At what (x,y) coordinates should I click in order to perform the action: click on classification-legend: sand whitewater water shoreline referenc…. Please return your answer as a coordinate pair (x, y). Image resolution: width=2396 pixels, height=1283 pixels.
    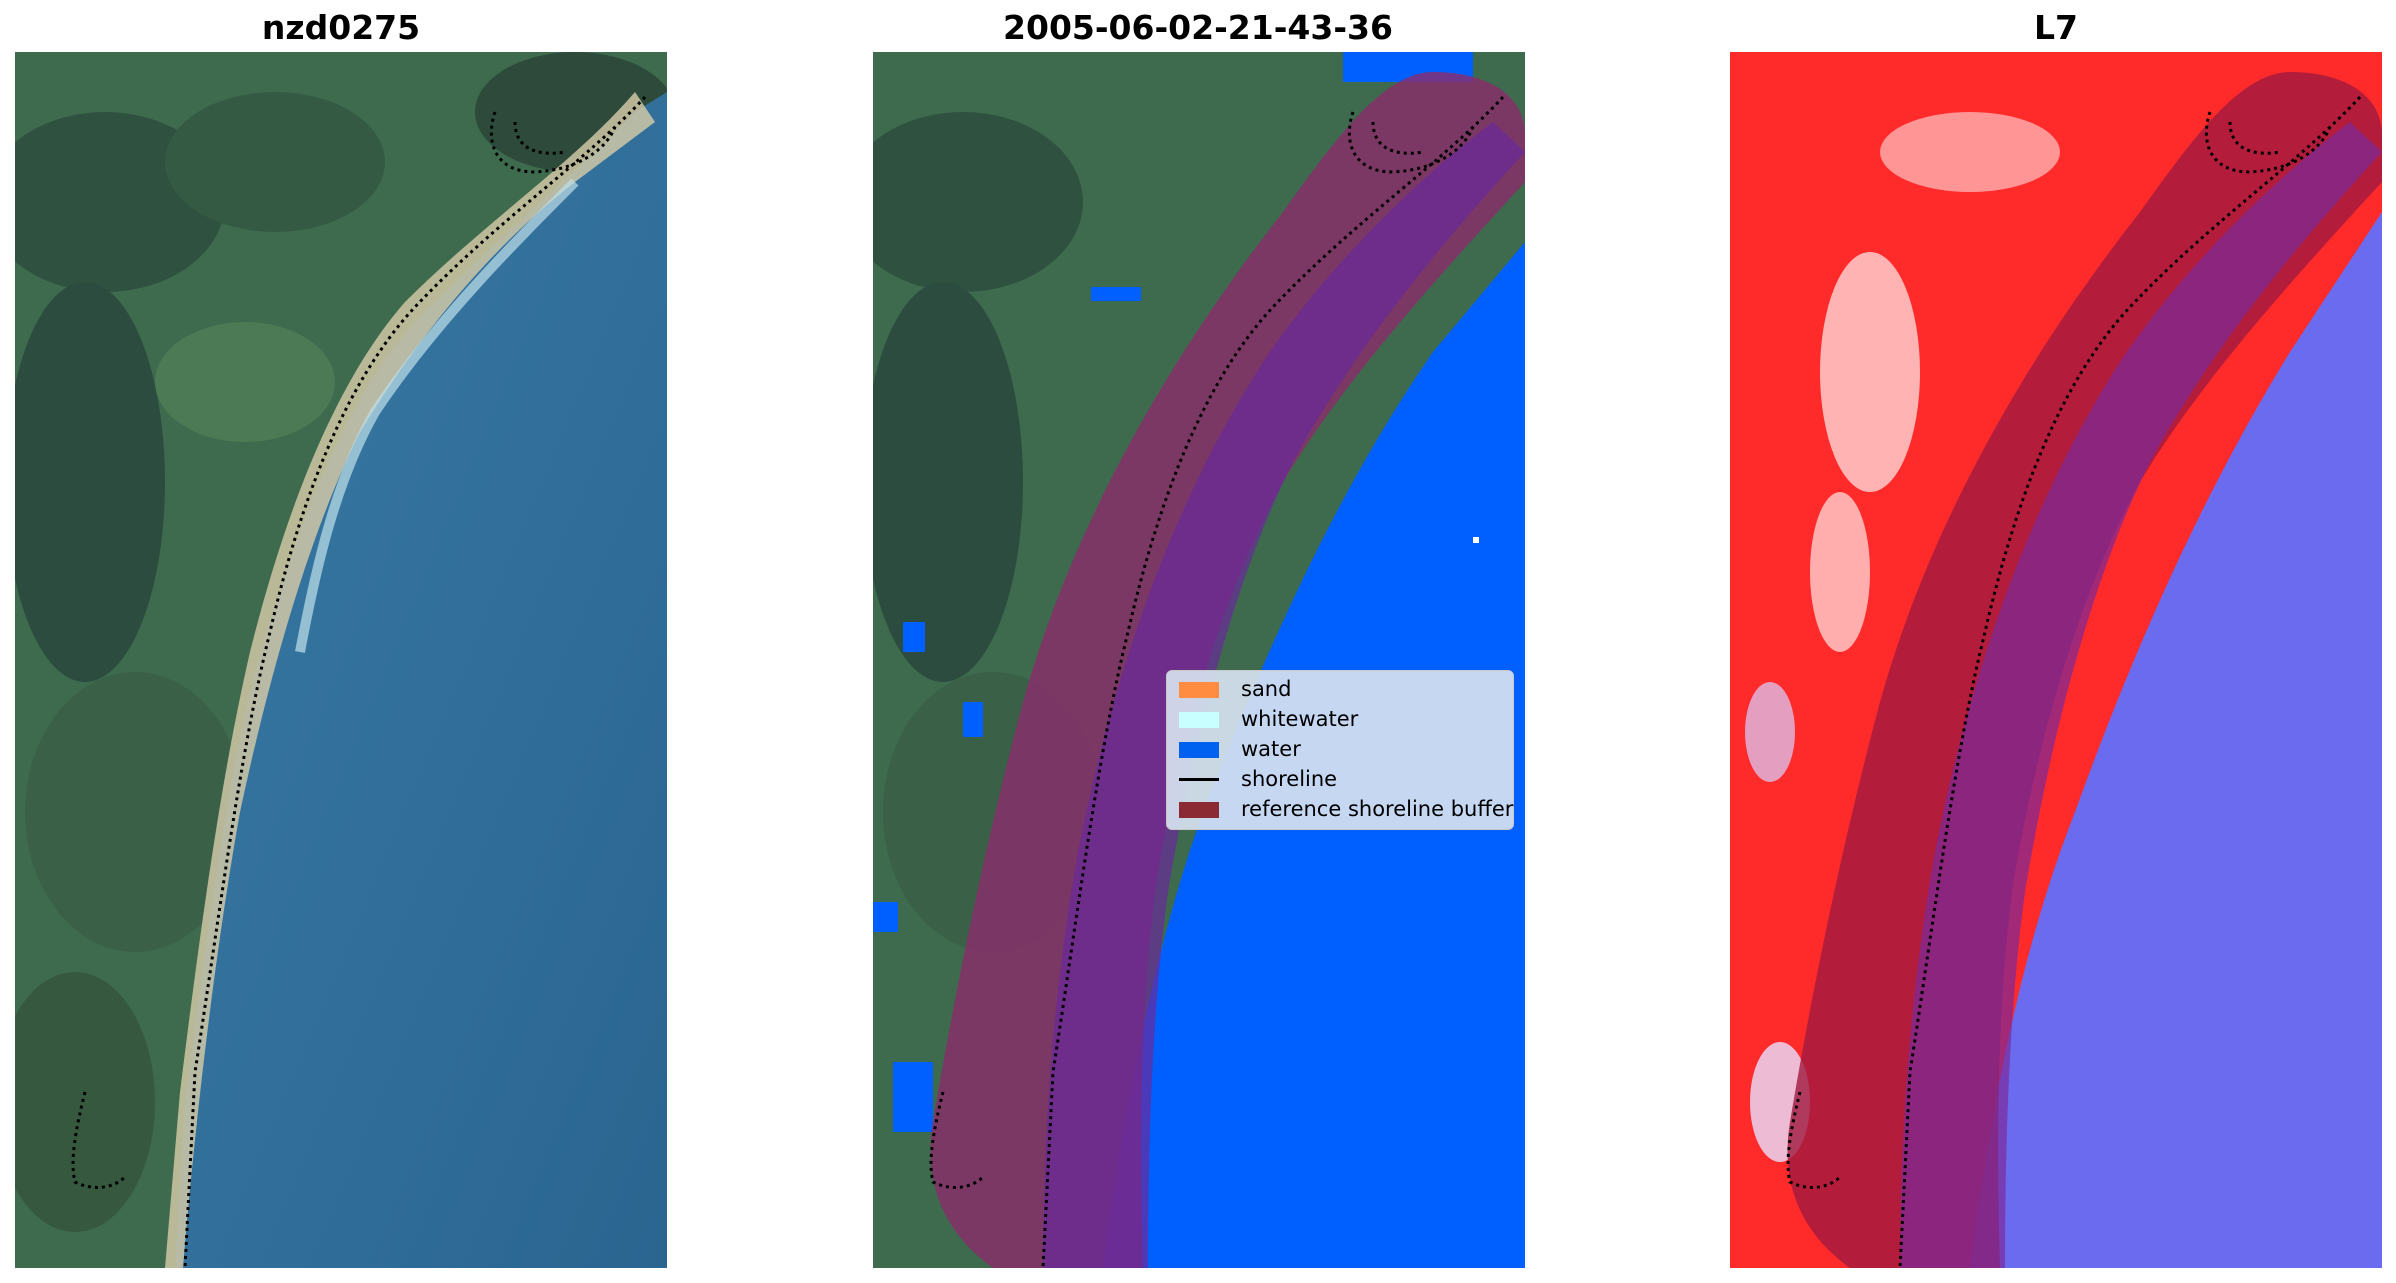
    Looking at the image, I should click on (1340, 750).